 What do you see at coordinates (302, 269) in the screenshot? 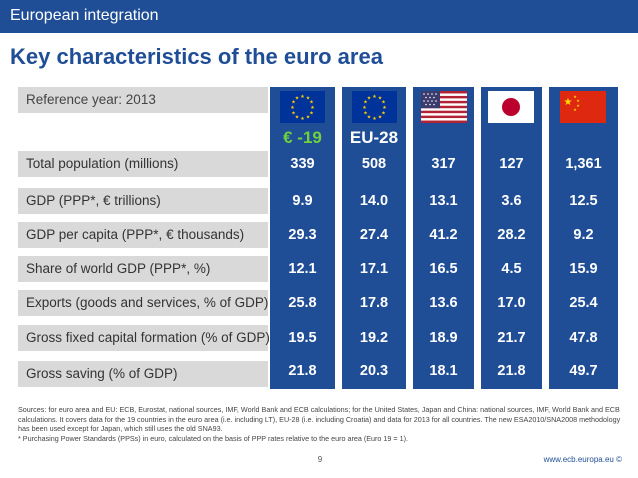
I see `table-cell: 12.1` at bounding box center [302, 269].